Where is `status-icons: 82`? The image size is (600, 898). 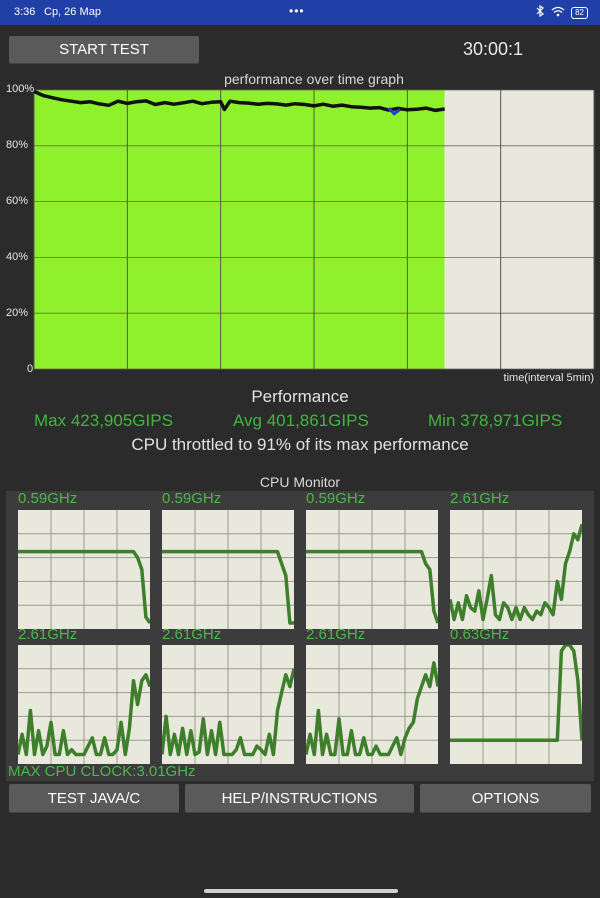
status-icons: 82 is located at coordinates (561, 12).